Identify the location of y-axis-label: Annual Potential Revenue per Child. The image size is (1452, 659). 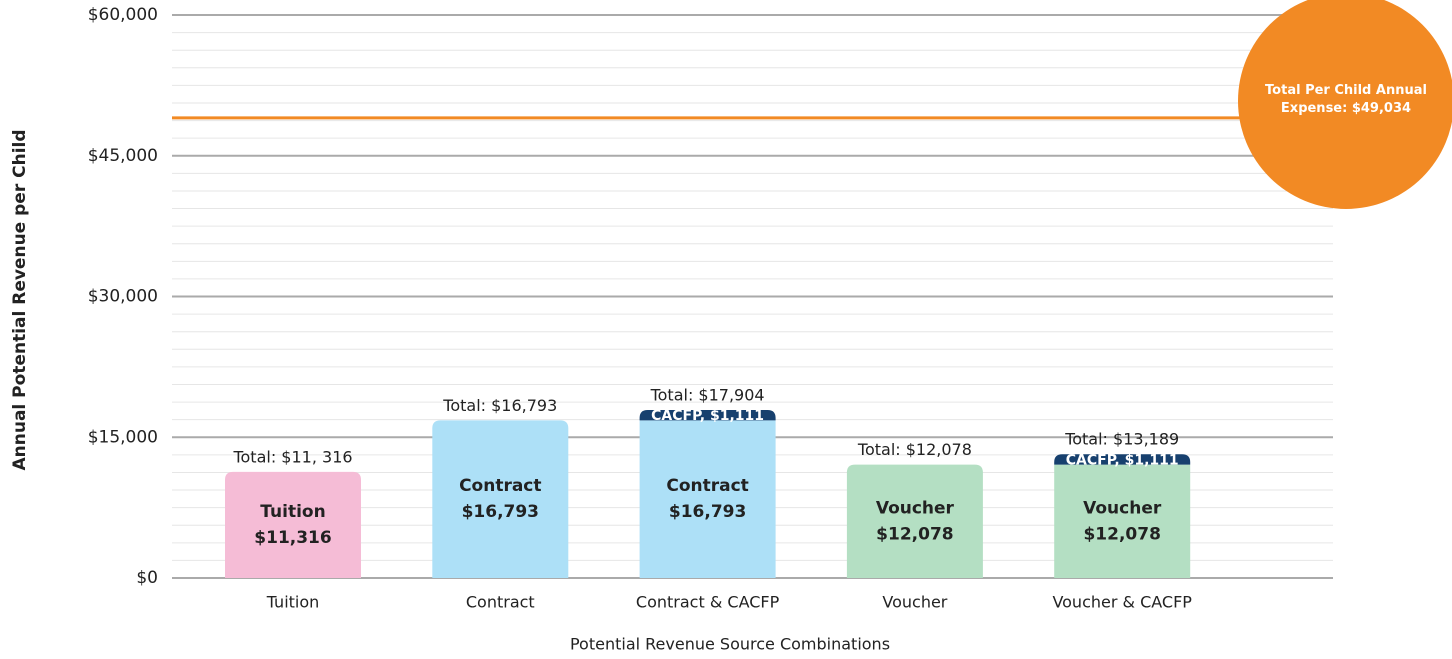
(20, 299).